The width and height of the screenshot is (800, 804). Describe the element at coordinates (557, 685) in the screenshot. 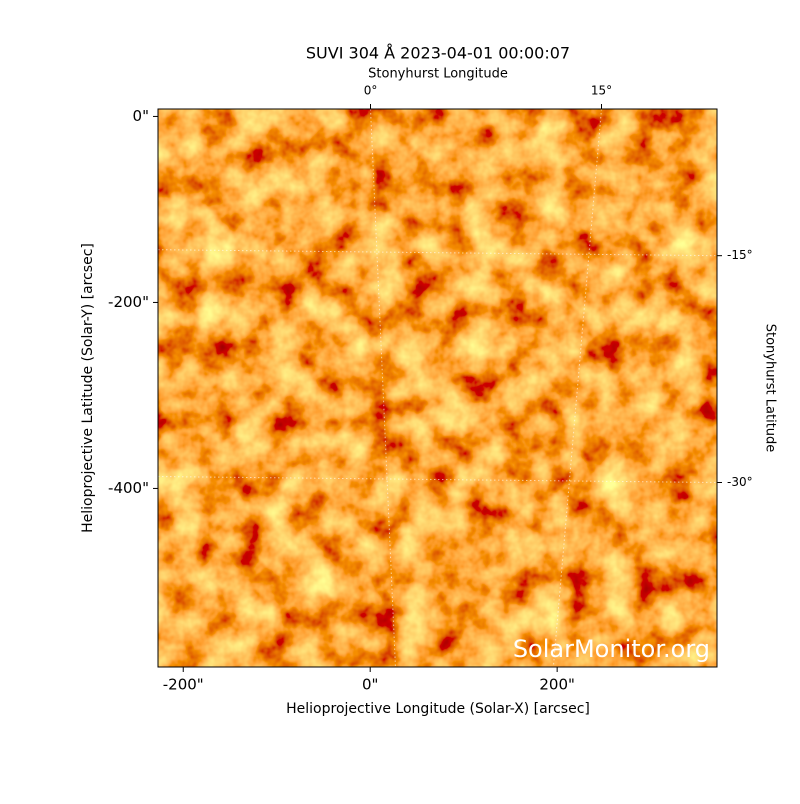

I see `x-tick-label: 200"` at that location.